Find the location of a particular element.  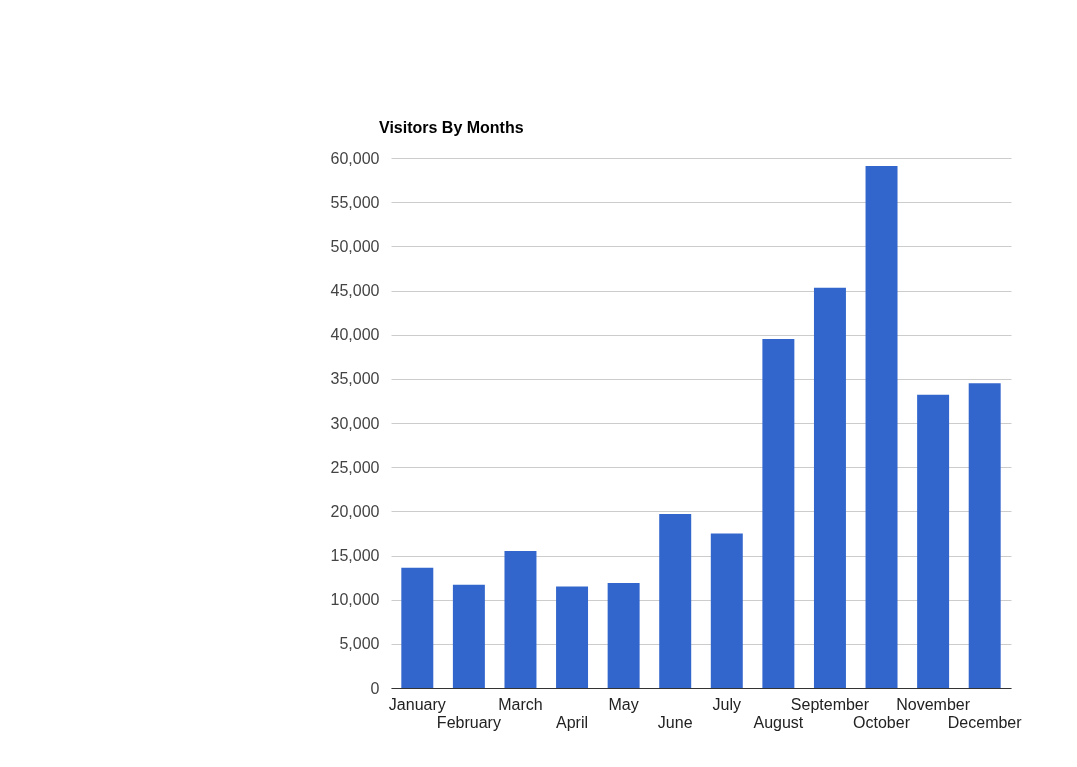

y-tick-label: 15,000 is located at coordinates (355, 555).